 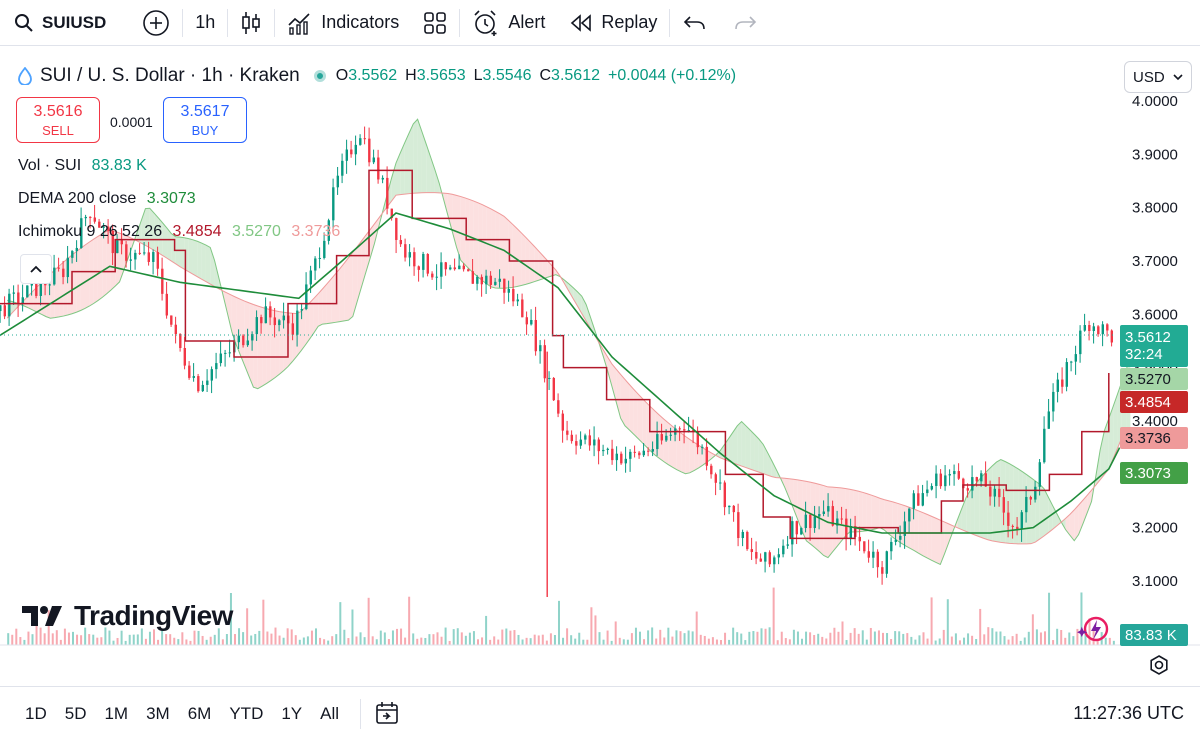 What do you see at coordinates (65, 23) in the screenshot?
I see `symbol-search-button: SUIUSD` at bounding box center [65, 23].